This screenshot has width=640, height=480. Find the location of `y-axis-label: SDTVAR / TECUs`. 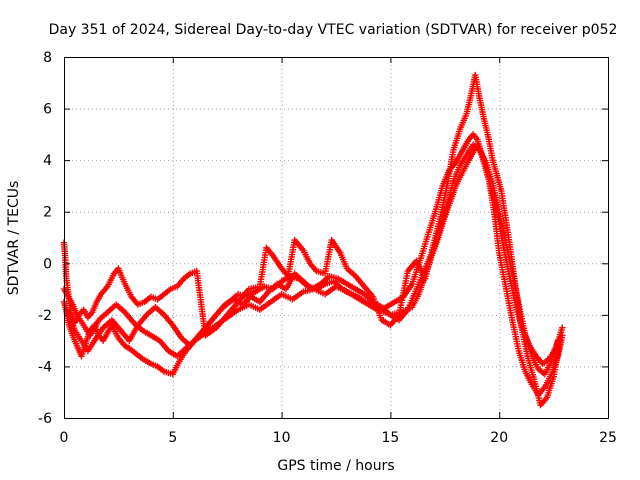

y-axis-label: SDTVAR / TECUs is located at coordinates (14, 238).